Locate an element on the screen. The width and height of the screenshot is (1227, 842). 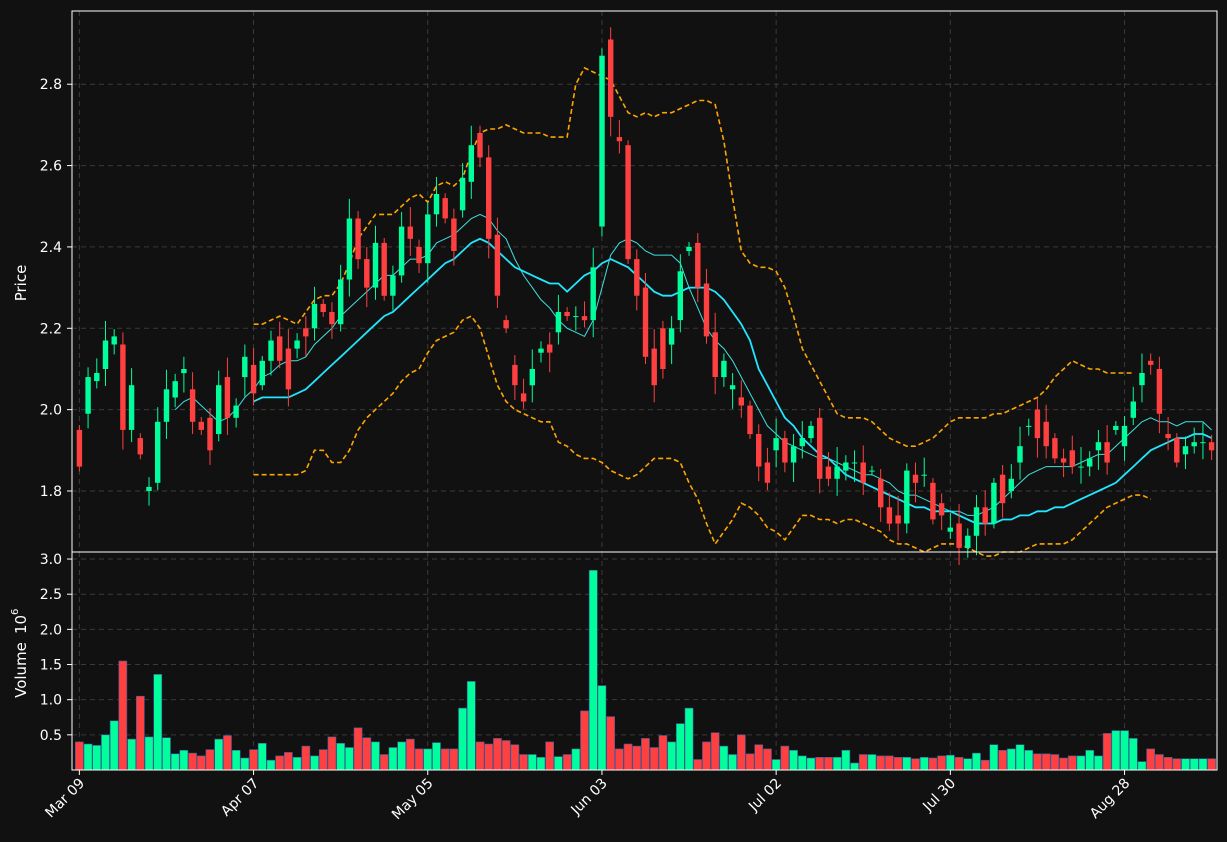
volume-ytick-label-4: 2.5 is located at coordinates (51, 595).